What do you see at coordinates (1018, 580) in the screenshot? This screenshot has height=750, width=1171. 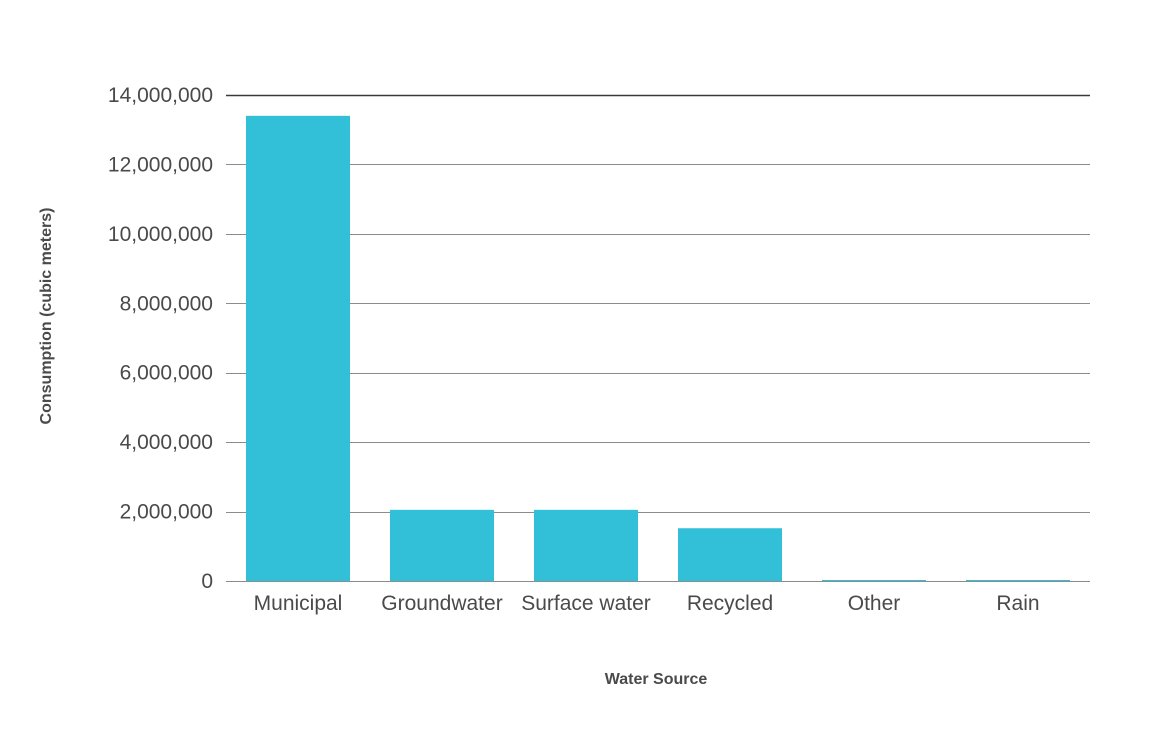 I see `bar-rain` at bounding box center [1018, 580].